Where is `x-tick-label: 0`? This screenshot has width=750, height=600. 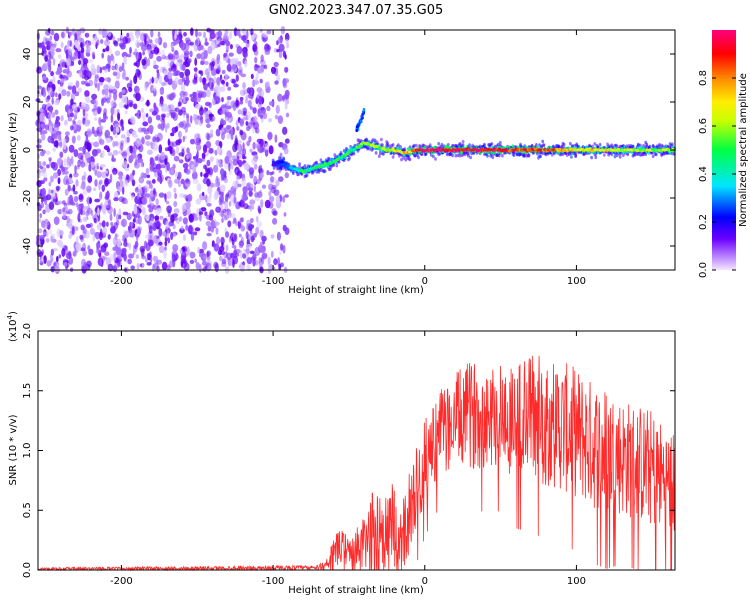
x-tick-label: 0 is located at coordinates (425, 581).